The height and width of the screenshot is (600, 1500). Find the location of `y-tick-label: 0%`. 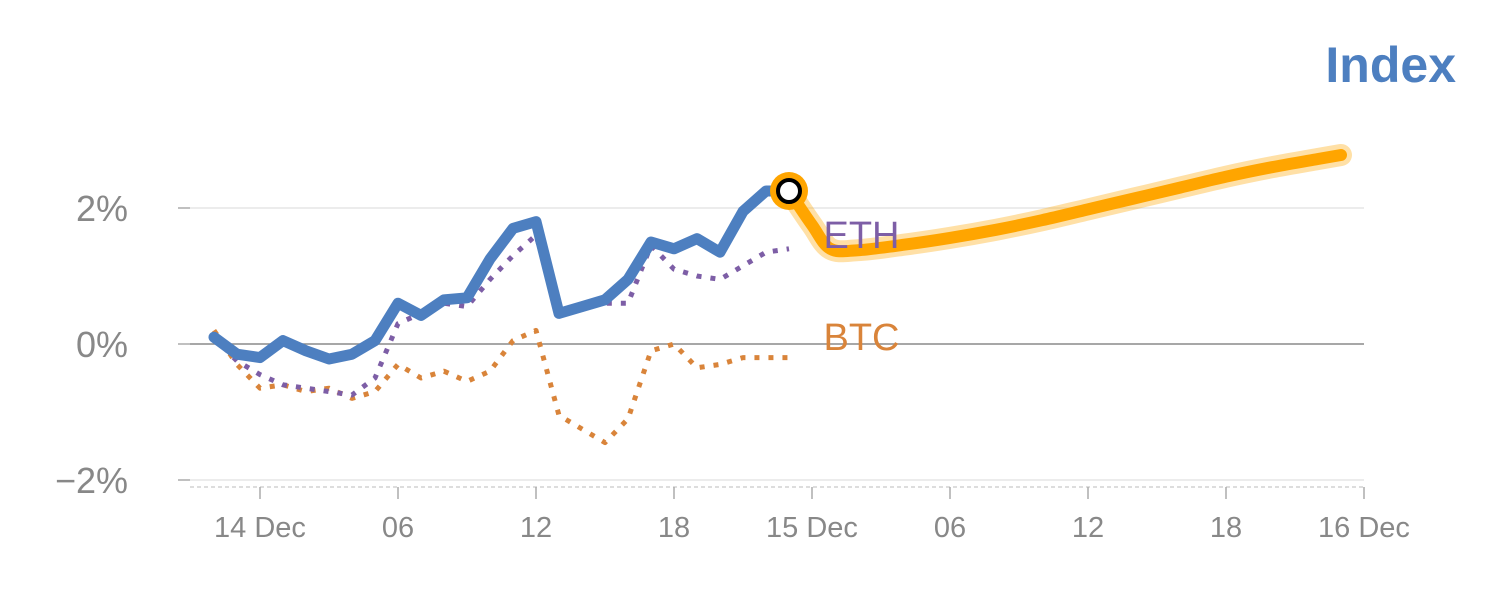

y-tick-label: 0% is located at coordinates (102, 344).